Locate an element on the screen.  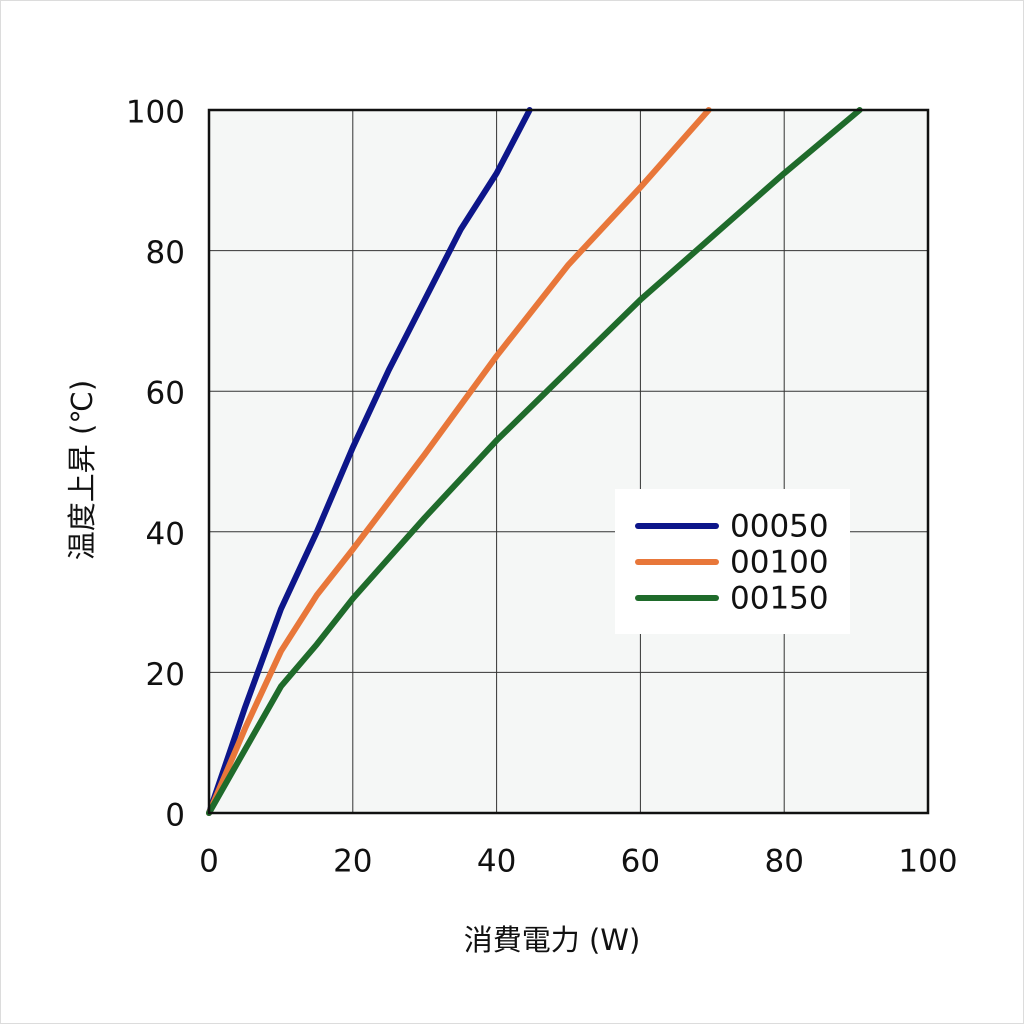
legend-label: 00100 is located at coordinates (779, 563).